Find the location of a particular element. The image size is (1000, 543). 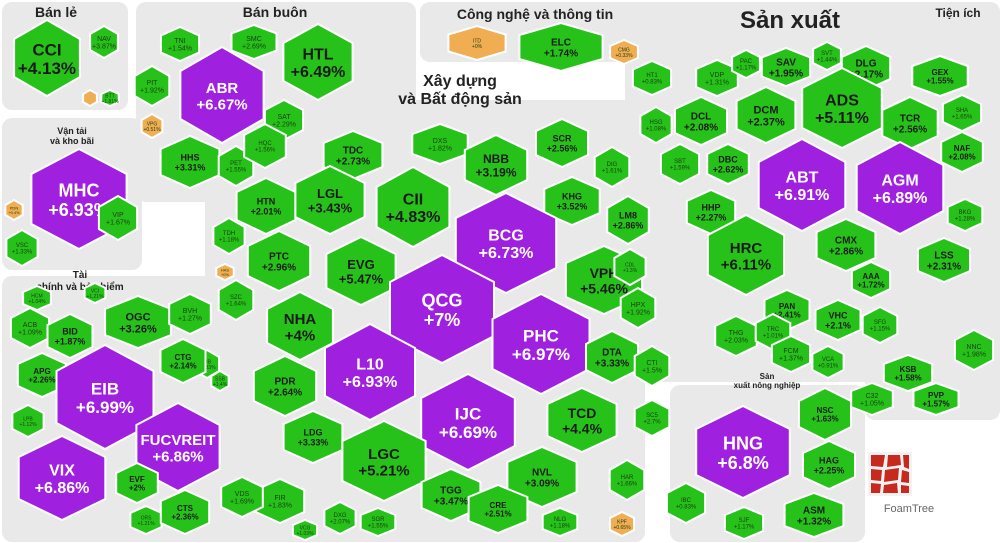

stock-cell-vsc: VSC+1.33% is located at coordinates (22, 248).